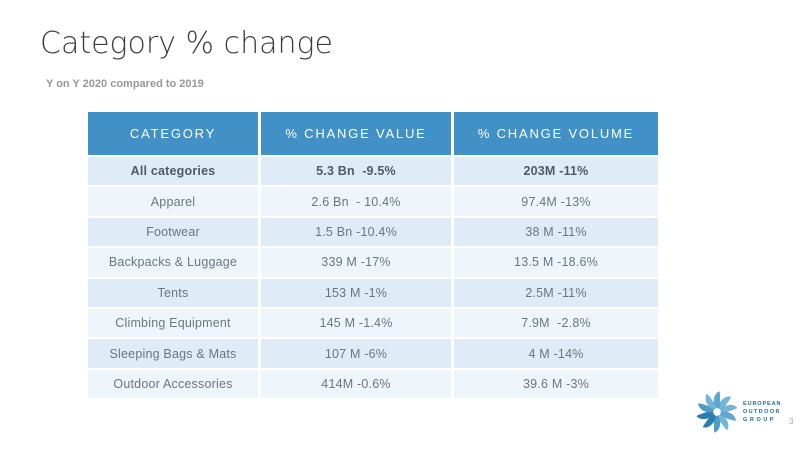  What do you see at coordinates (556, 323) in the screenshot?
I see `cell-volume-row-5: 7.9M -2.8%` at bounding box center [556, 323].